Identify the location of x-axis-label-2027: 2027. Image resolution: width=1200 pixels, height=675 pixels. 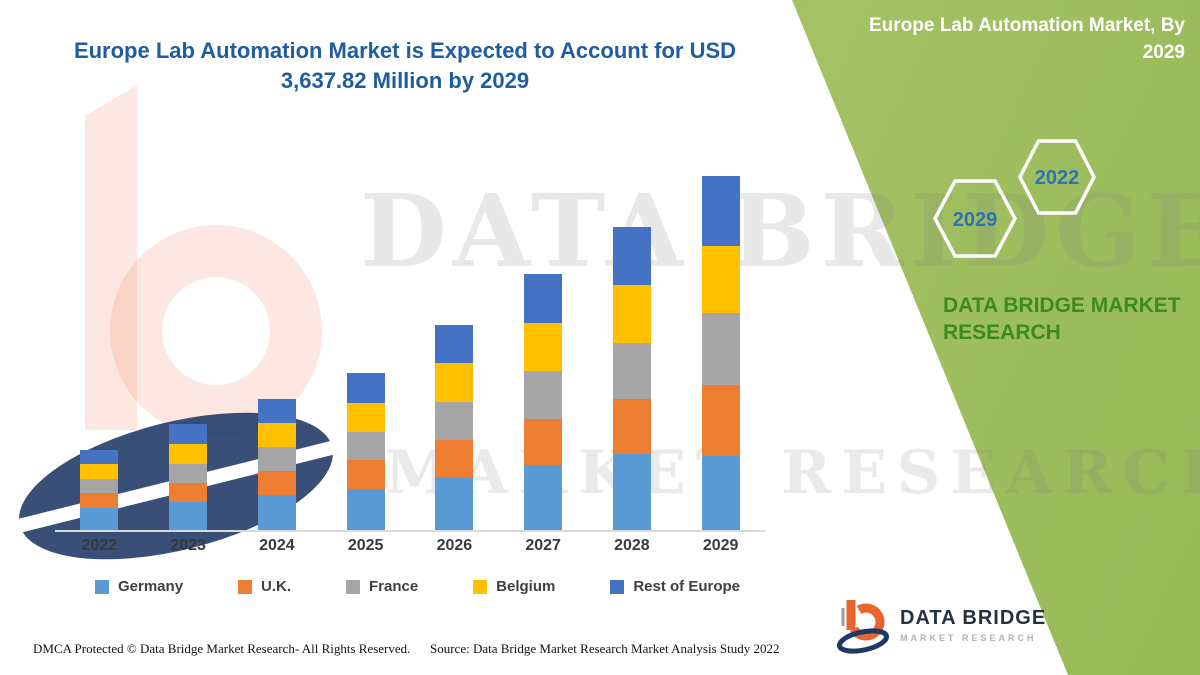
(543, 545).